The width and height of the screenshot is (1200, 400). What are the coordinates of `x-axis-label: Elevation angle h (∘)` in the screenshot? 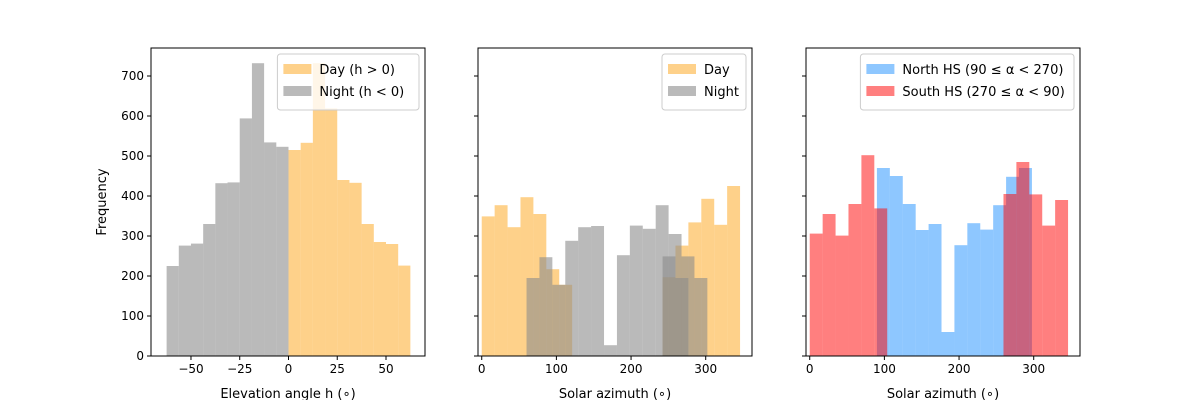 It's located at (287, 393).